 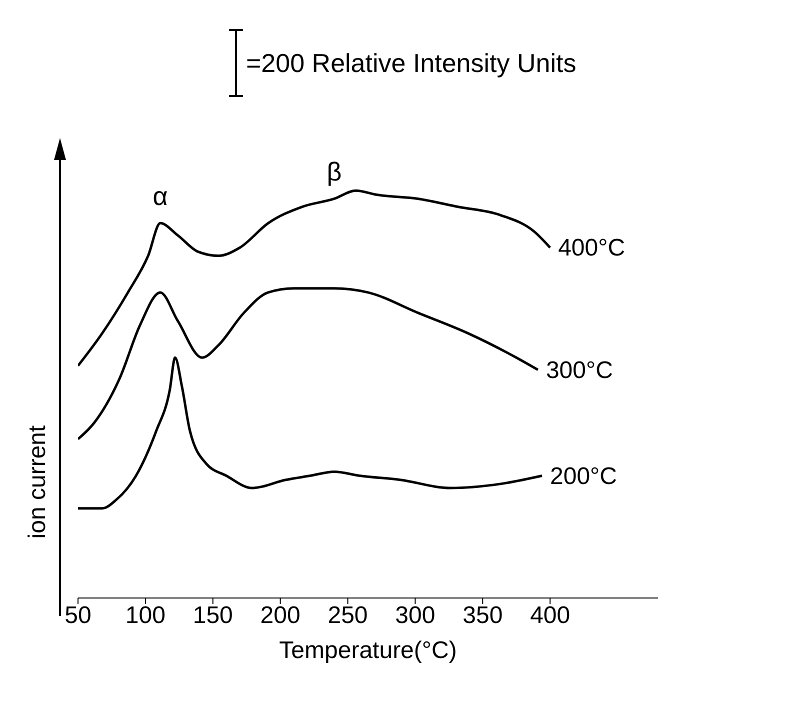 What do you see at coordinates (368, 650) in the screenshot?
I see `x-axis-title: Temperature(°C)` at bounding box center [368, 650].